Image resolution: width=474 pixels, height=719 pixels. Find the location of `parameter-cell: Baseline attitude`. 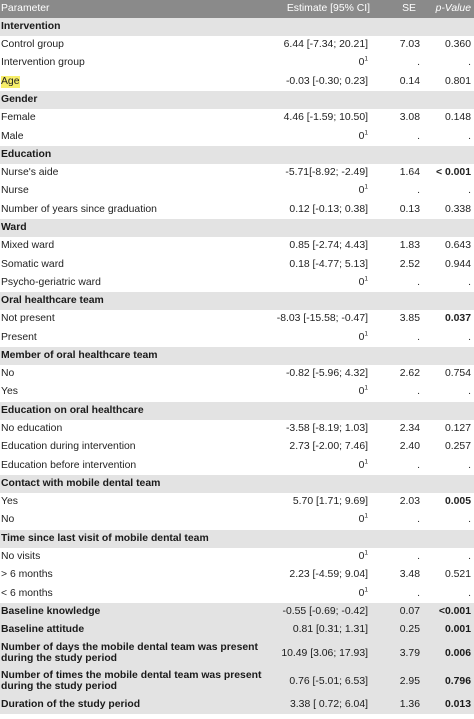

parameter-cell: Baseline attitude is located at coordinates (43, 630).